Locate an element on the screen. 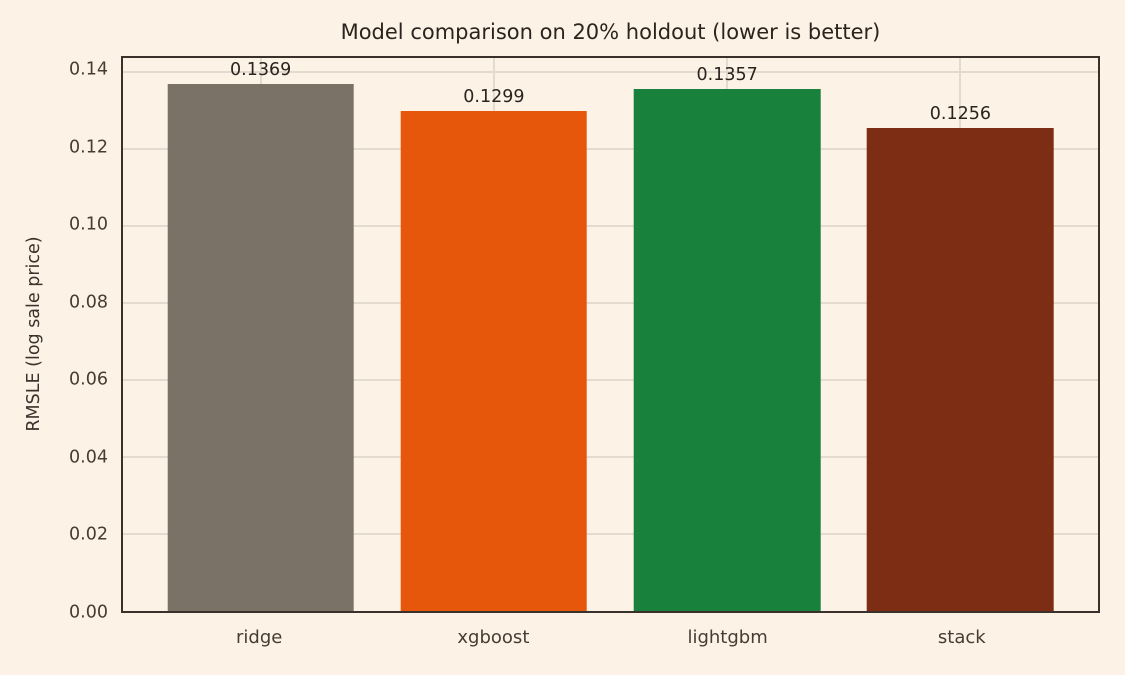 The image size is (1125, 675). ytick-label: 0.14 is located at coordinates (88, 69).